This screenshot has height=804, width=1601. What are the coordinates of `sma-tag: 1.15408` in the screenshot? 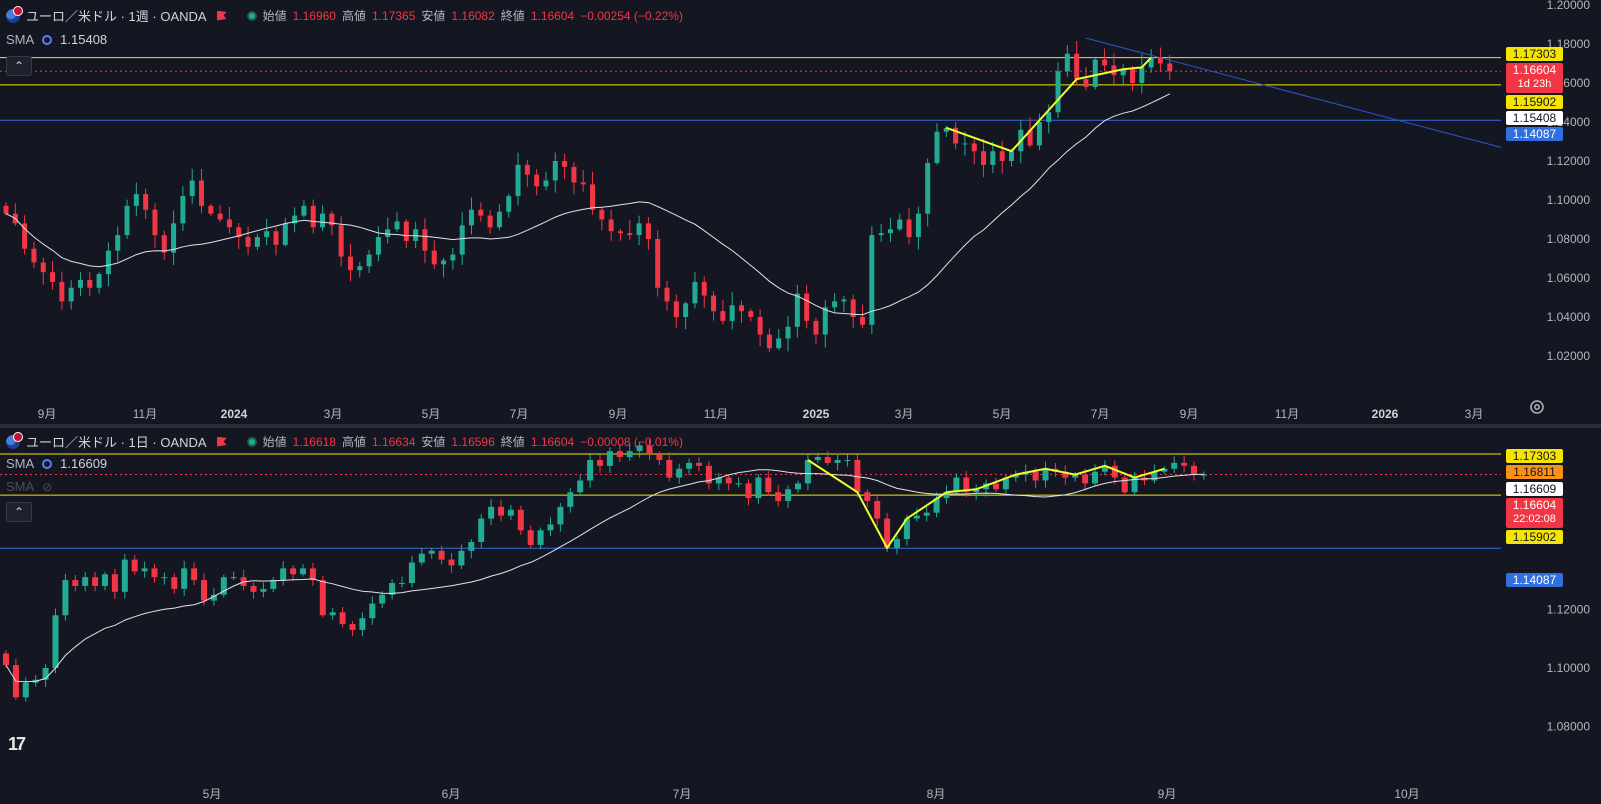 It's located at (1534, 118).